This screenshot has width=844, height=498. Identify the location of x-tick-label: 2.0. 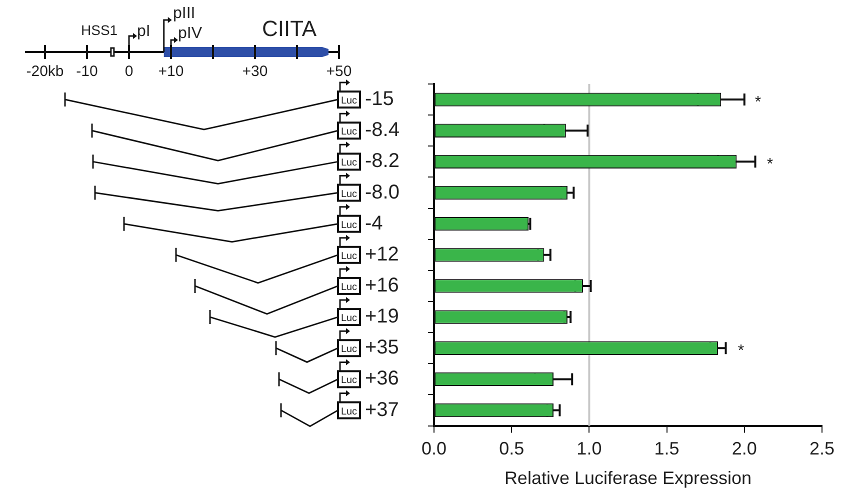
(744, 448).